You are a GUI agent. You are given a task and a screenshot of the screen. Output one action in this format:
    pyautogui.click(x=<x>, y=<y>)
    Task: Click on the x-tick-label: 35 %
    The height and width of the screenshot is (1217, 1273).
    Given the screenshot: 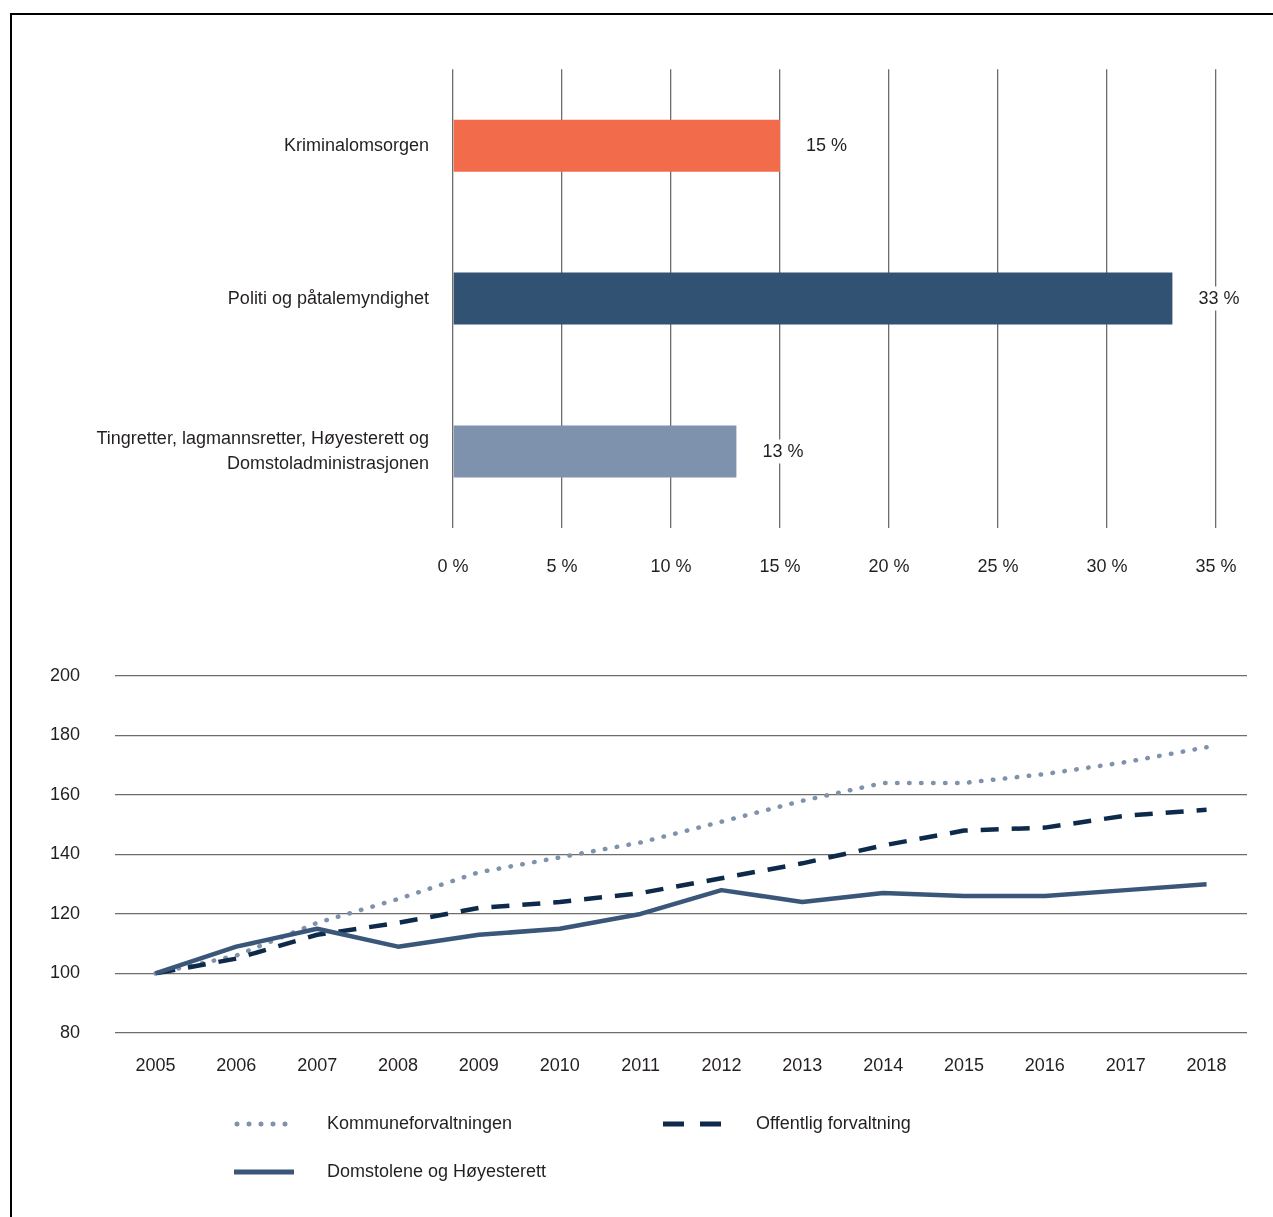 What is the action you would take?
    pyautogui.click(x=1216, y=565)
    